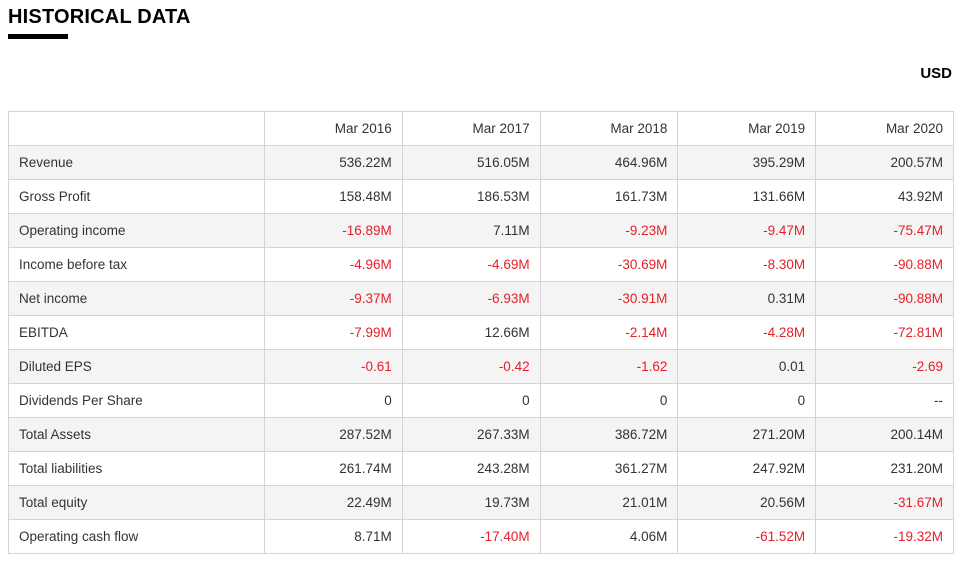 This screenshot has width=968, height=572. Describe the element at coordinates (471, 298) in the screenshot. I see `cell-value: -6.93M` at that location.